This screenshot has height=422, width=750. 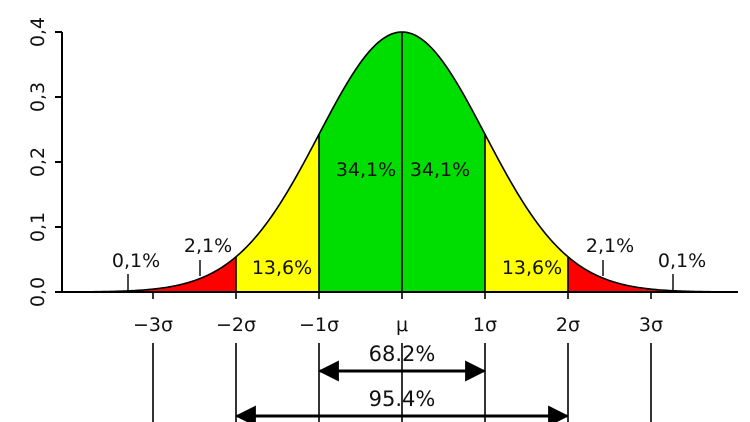 What do you see at coordinates (236, 325) in the screenshot?
I see `x-tick-label-1: −2σ` at bounding box center [236, 325].